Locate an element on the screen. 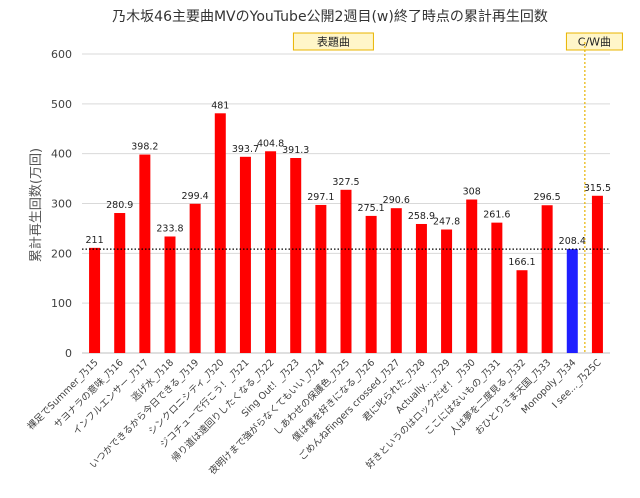 This screenshot has height=498, width=640. group-label: C/W曲 is located at coordinates (594, 42).